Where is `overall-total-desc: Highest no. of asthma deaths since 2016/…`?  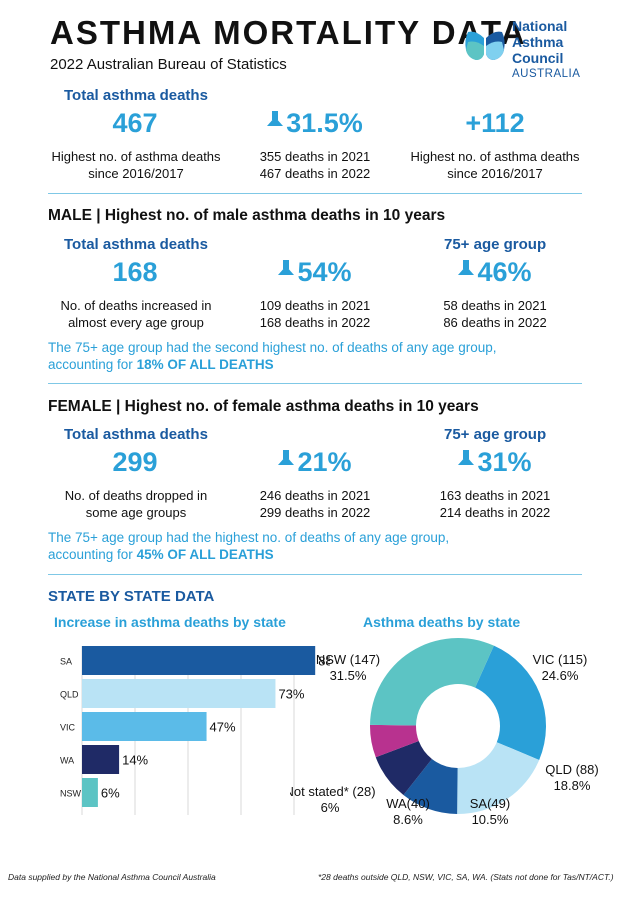 overall-total-desc: Highest no. of asthma deaths since 2016/… is located at coordinates (136, 165).